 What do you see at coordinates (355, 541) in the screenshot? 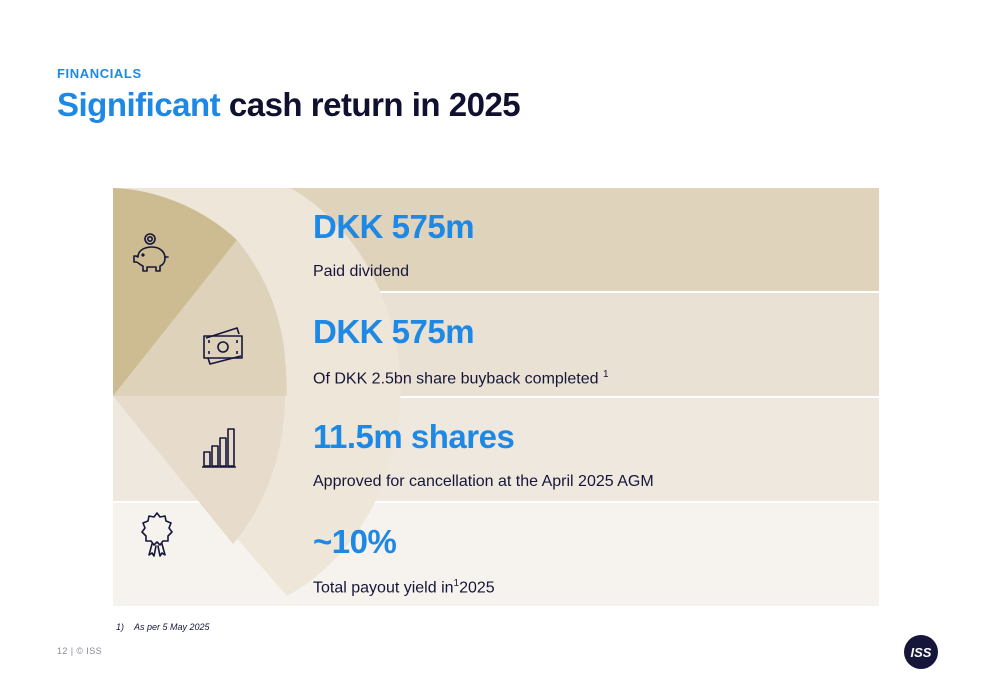
I see `yield-amount: ~10%` at bounding box center [355, 541].